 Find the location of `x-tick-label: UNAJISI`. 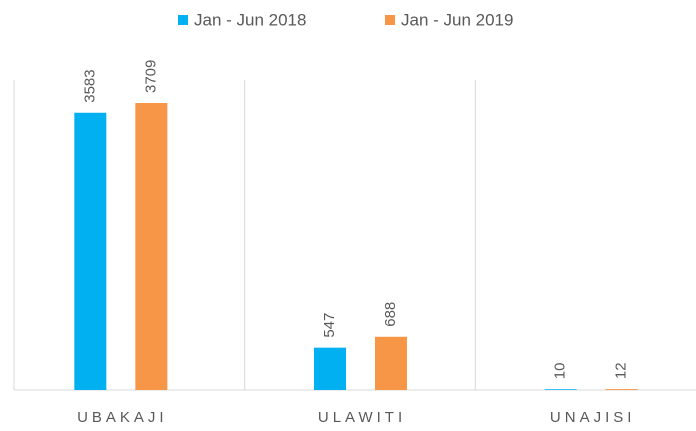

x-tick-label: UNAJISI is located at coordinates (593, 417).